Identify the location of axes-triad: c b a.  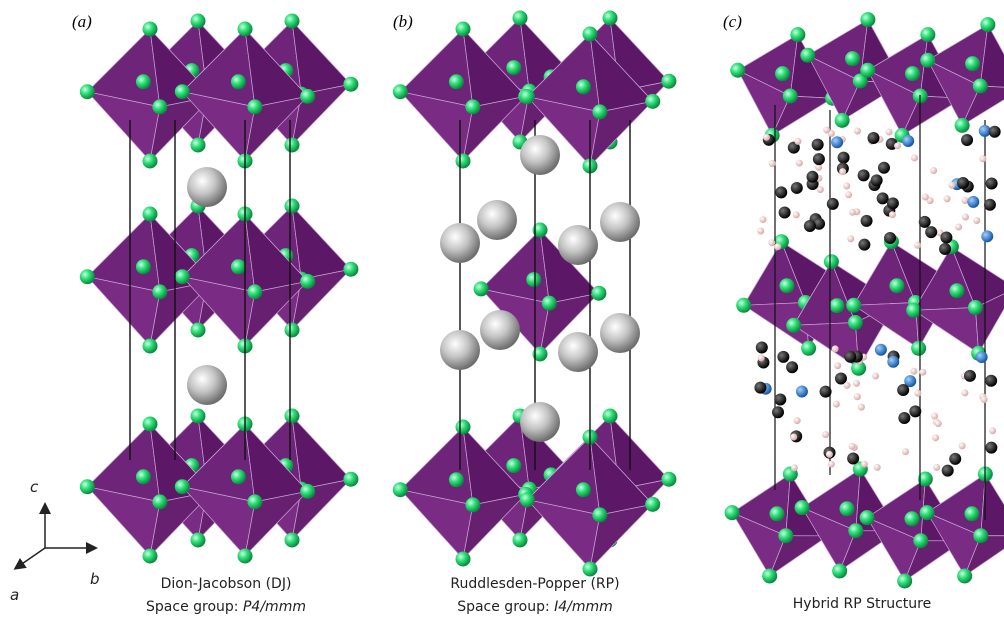
(55, 541).